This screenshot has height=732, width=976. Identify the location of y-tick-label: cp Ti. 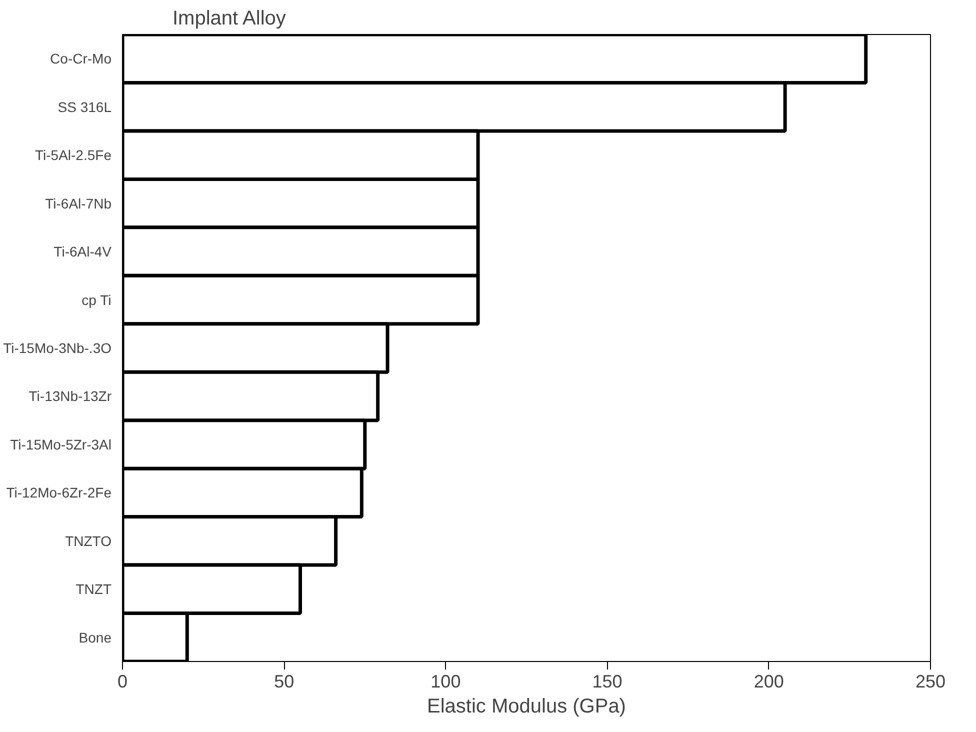
(97, 300).